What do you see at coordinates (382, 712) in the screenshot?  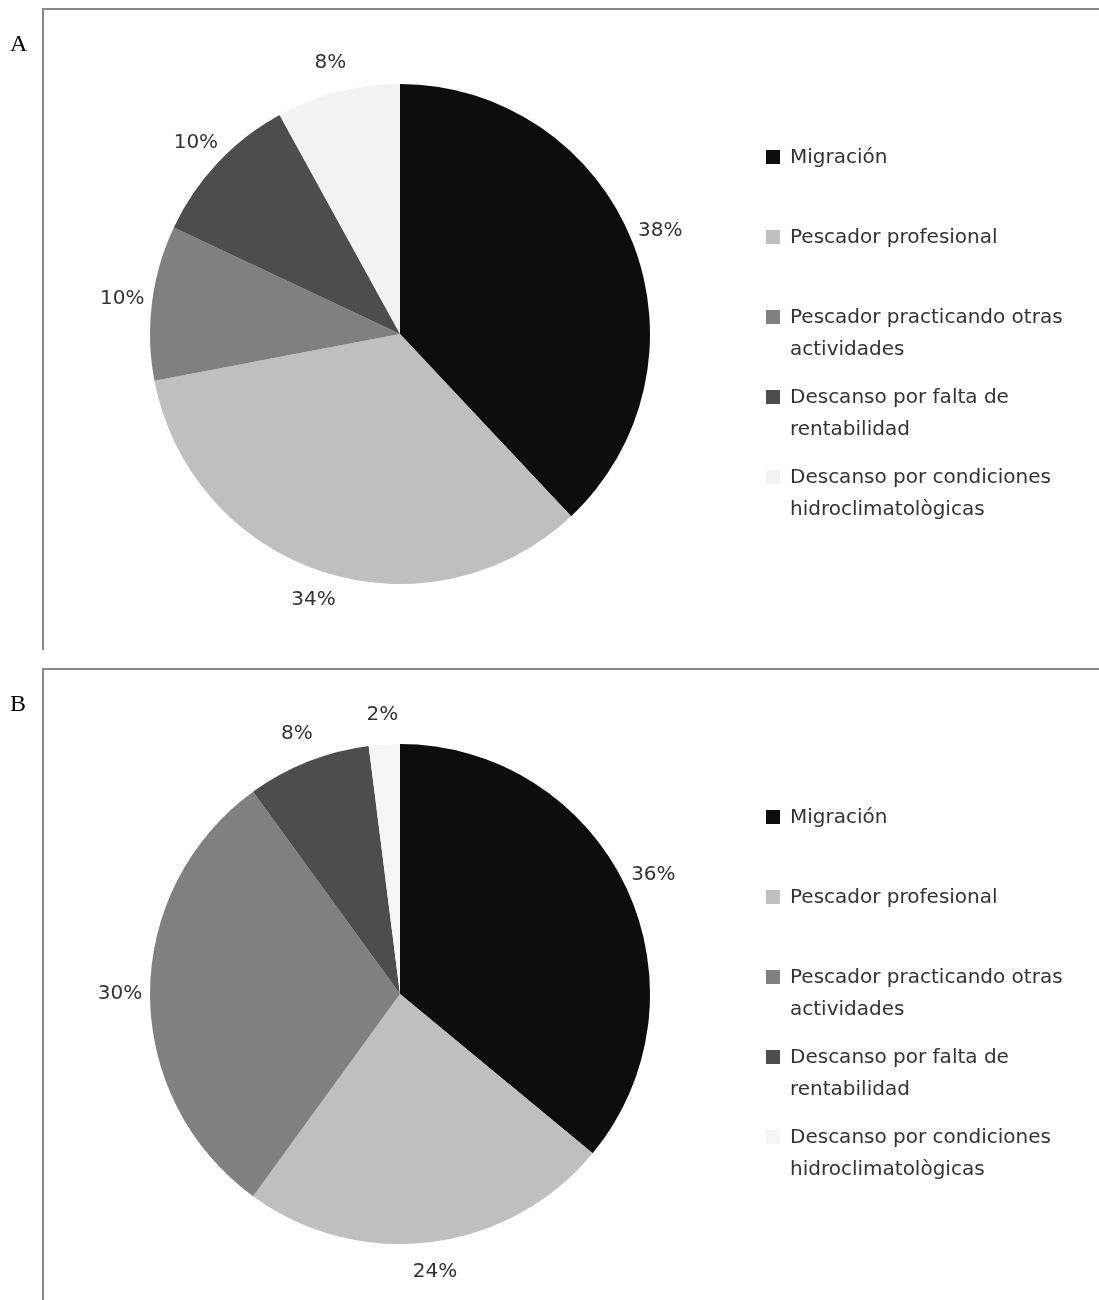 I see `data-label: 2%` at bounding box center [382, 712].